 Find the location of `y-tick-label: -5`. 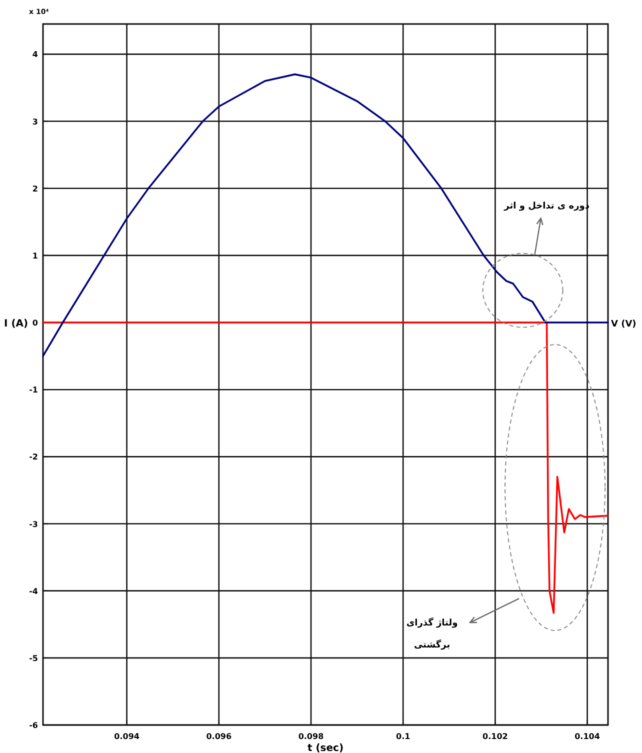

y-tick-label: -5 is located at coordinates (33, 658).